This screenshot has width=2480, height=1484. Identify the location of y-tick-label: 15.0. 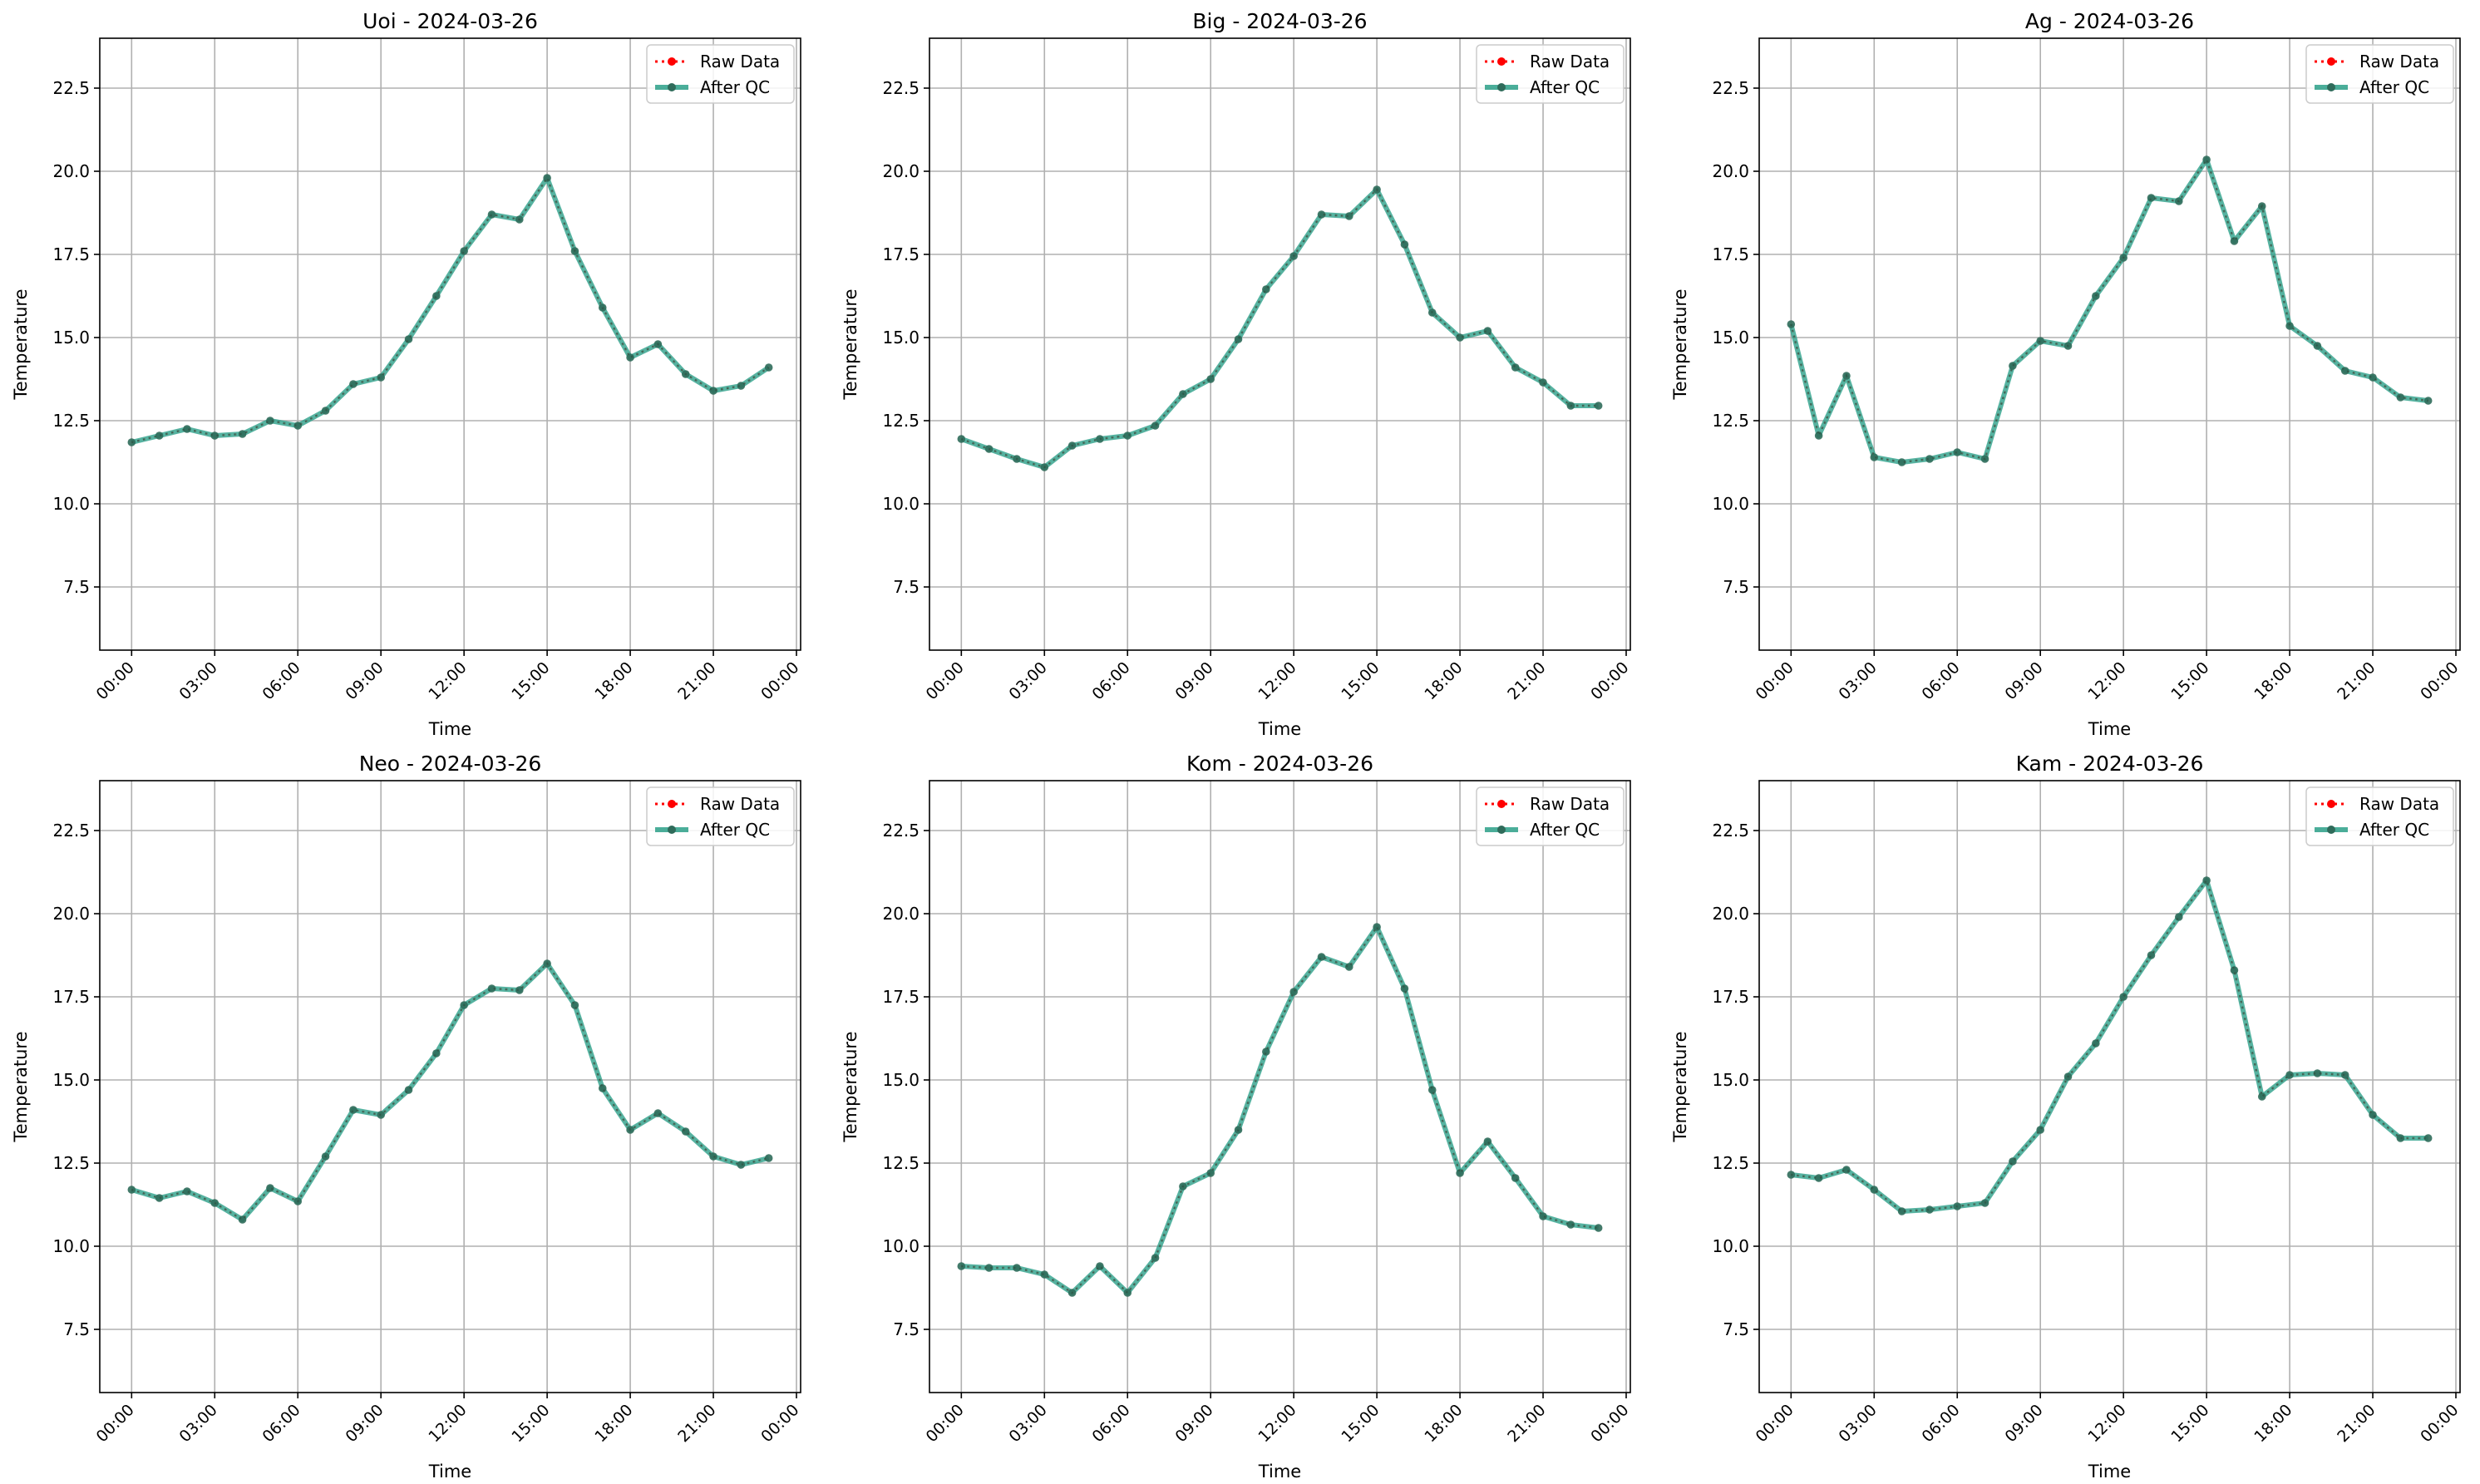
(71, 1080).